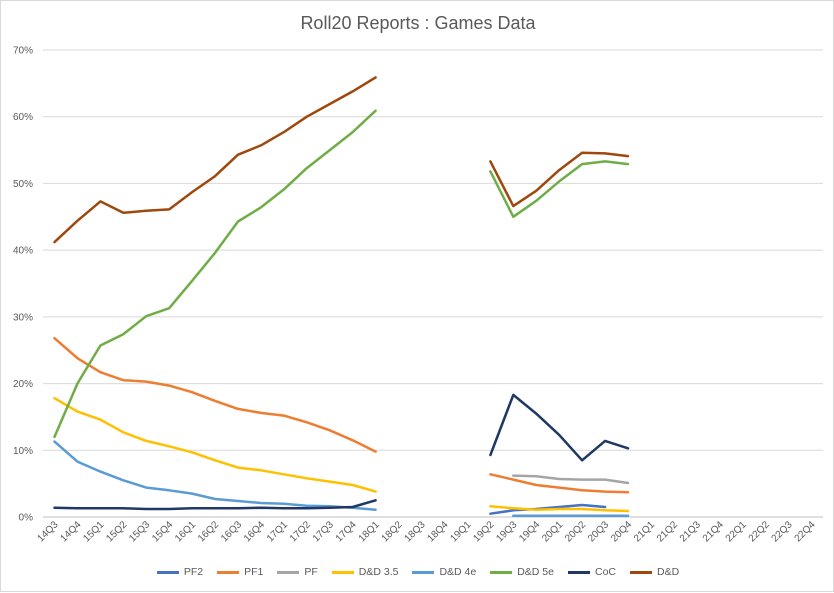 Image resolution: width=834 pixels, height=593 pixels. I want to click on y-tick-label: 10%, so click(23, 451).